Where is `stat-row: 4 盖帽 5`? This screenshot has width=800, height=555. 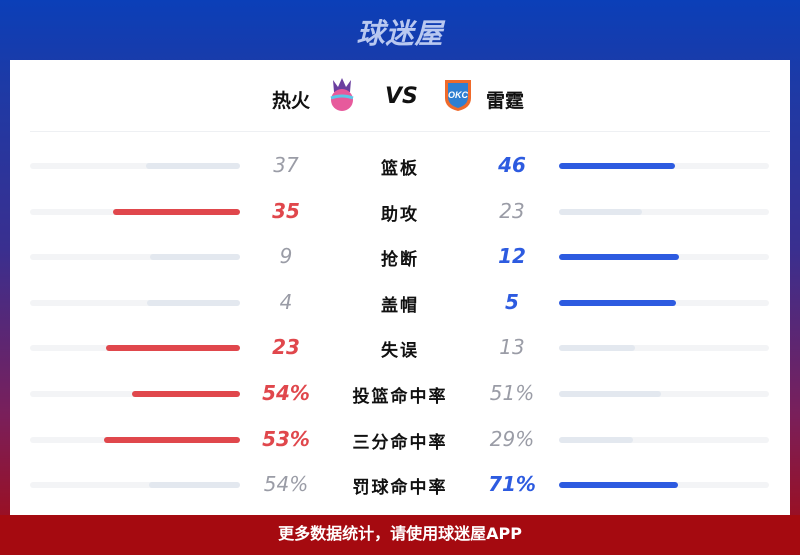
stat-row: 4 盖帽 5 is located at coordinates (400, 303).